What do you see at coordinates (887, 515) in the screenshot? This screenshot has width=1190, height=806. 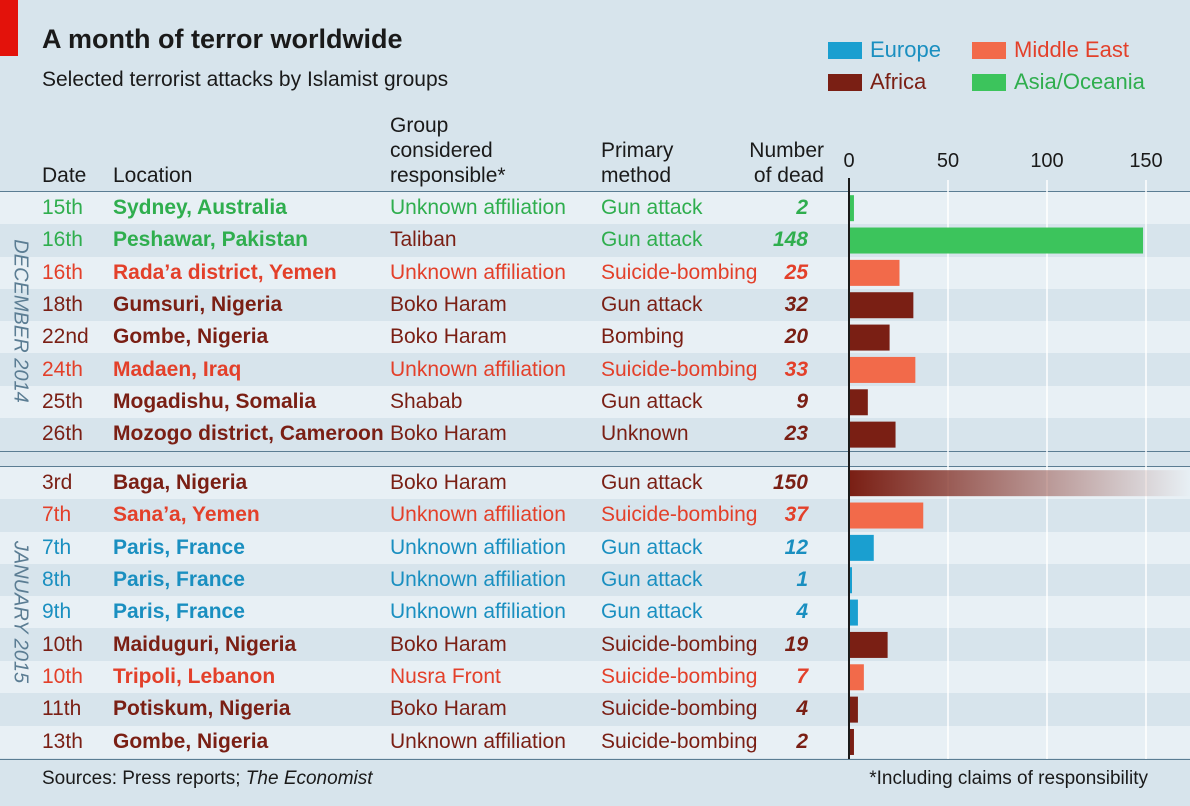 I see `bar-7th-sana-a-yemen` at bounding box center [887, 515].